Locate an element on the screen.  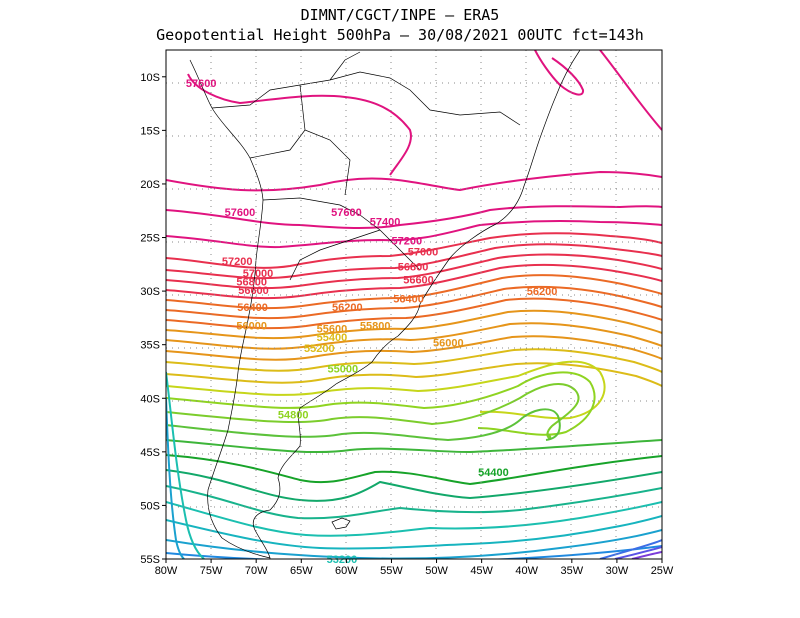
lon-tick-label: 30W is located at coordinates (617, 571).